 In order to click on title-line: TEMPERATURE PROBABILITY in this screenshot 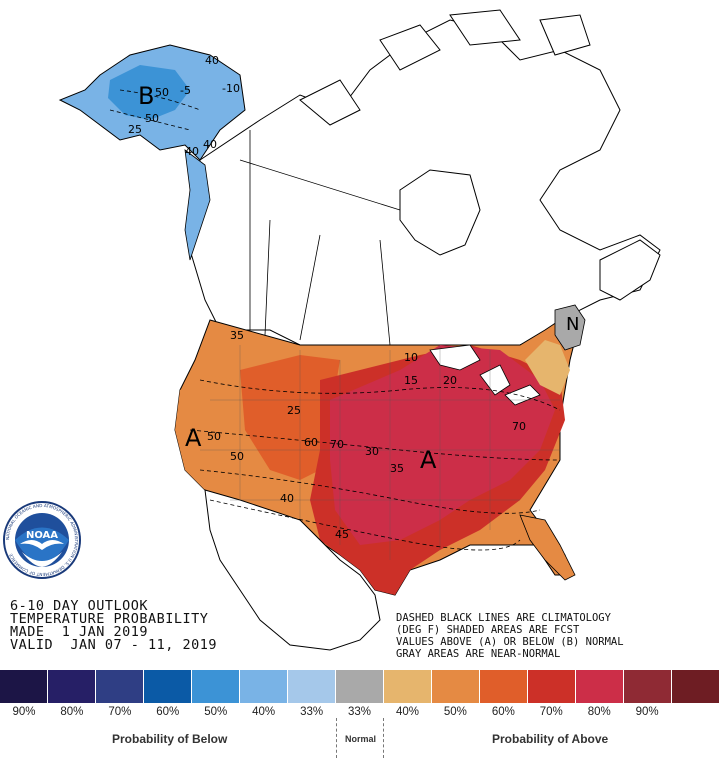, I will do `click(109, 619)`.